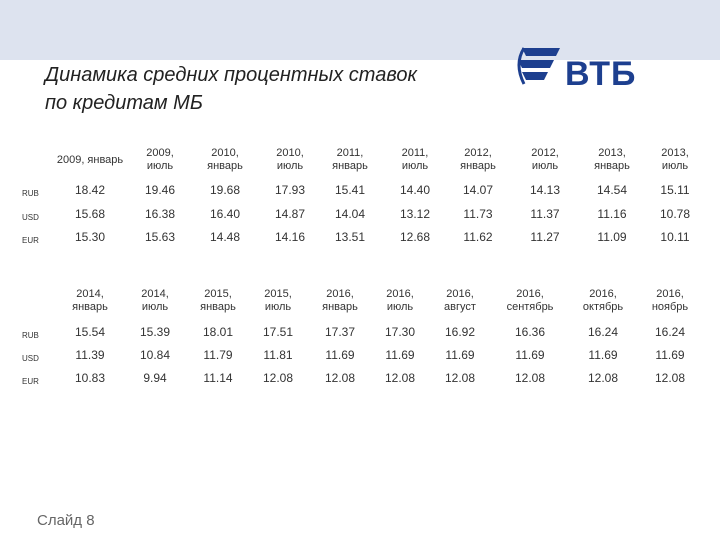 The width and height of the screenshot is (720, 540). What do you see at coordinates (612, 190) in the screenshot?
I see `value-cell: 14.54` at bounding box center [612, 190].